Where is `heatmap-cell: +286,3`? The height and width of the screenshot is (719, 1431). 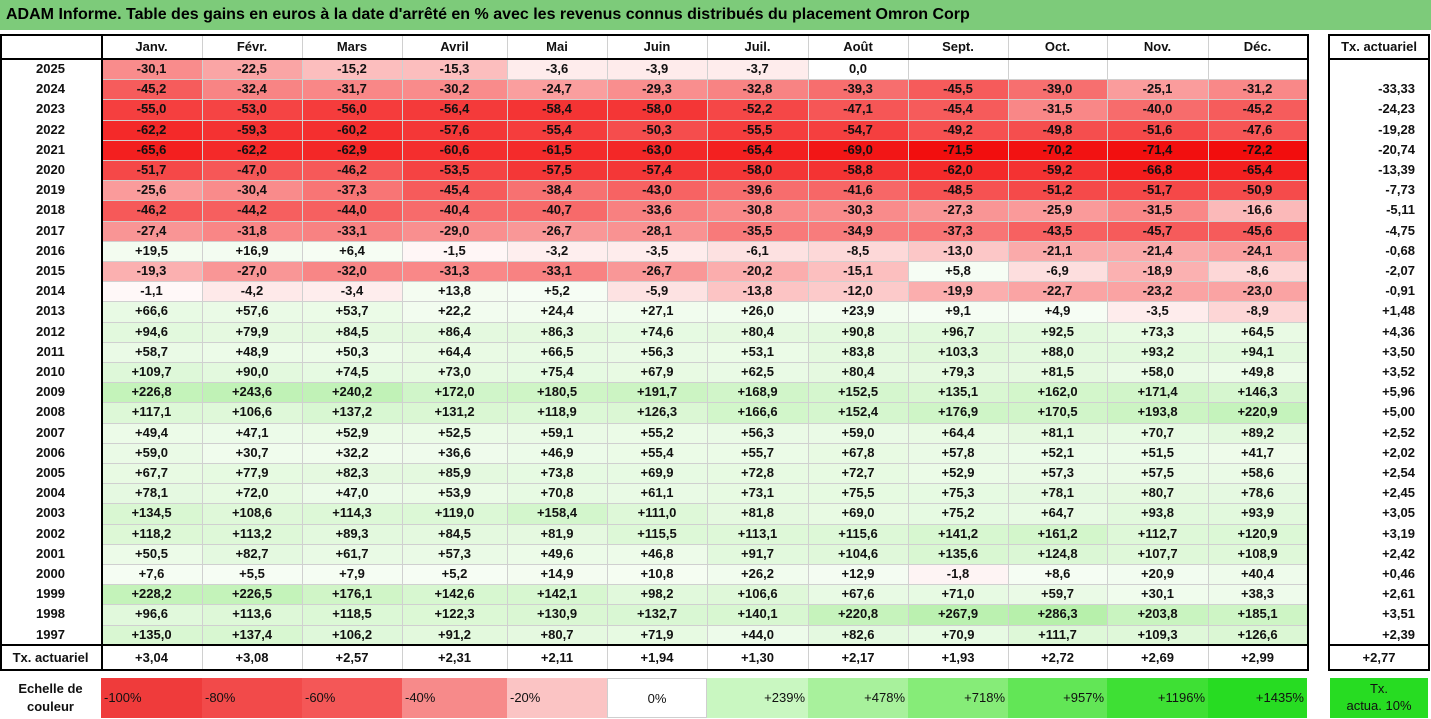 heatmap-cell: +286,3 is located at coordinates (1057, 614).